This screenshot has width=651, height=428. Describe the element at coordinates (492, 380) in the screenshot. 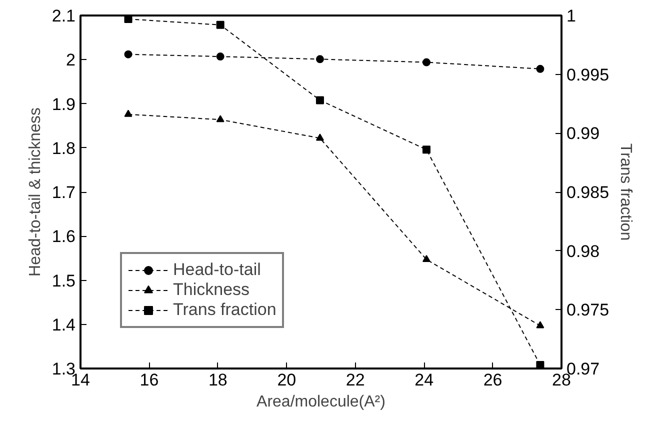

I see `x-tick-label: 26` at that location.